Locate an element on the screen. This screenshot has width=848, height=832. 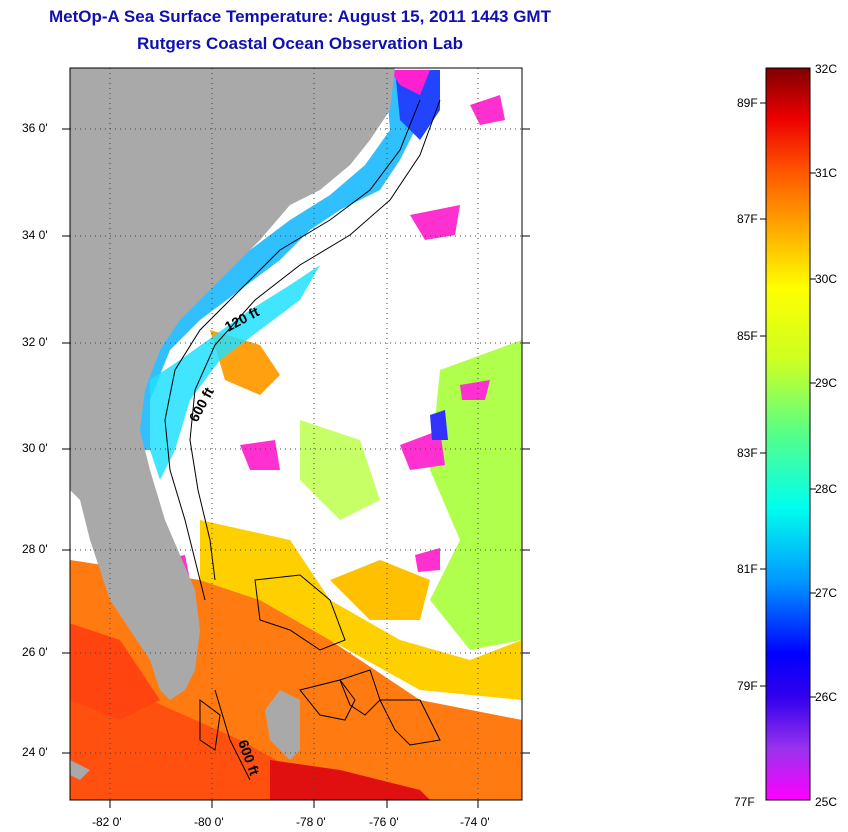
lat-label-32: 32 0' is located at coordinates (35, 342).